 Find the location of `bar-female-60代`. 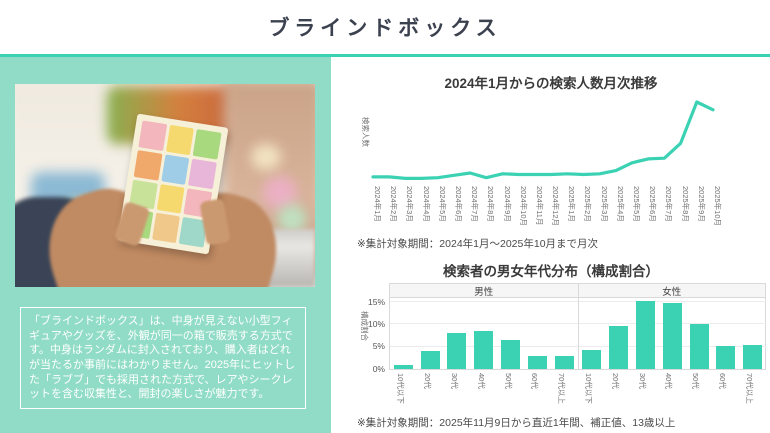

bar-female-60代 is located at coordinates (726, 357).